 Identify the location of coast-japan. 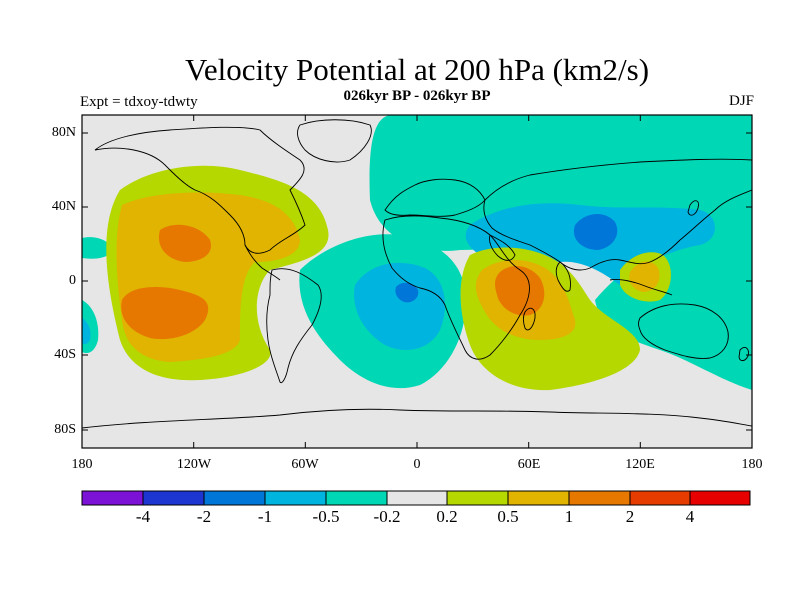
(693, 208).